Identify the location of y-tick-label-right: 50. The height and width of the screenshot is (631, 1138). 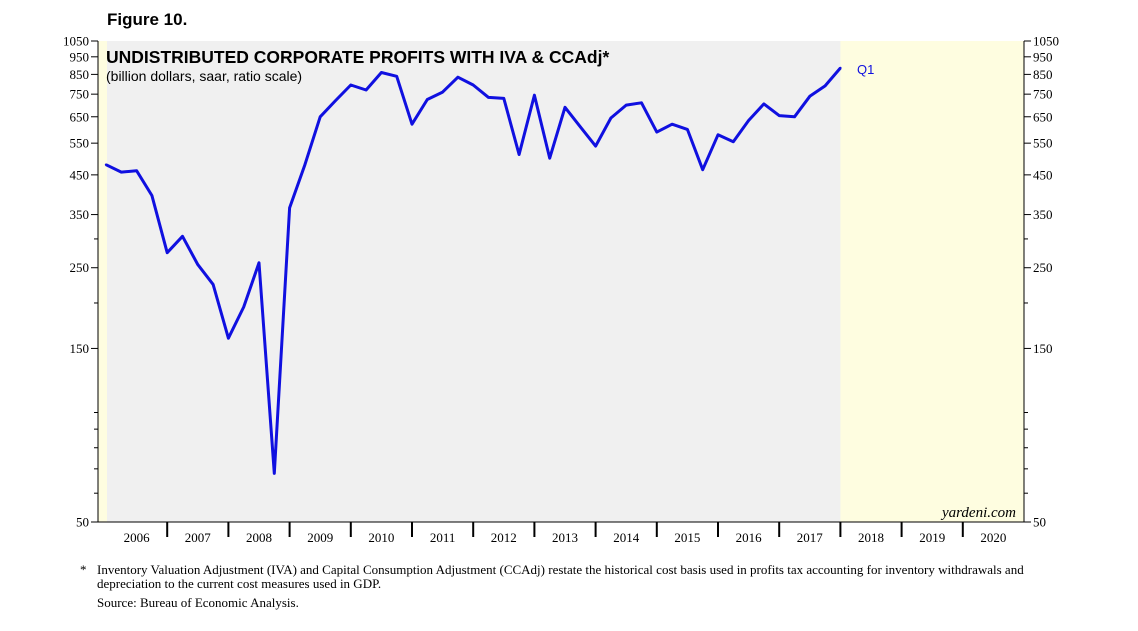
(1039, 522).